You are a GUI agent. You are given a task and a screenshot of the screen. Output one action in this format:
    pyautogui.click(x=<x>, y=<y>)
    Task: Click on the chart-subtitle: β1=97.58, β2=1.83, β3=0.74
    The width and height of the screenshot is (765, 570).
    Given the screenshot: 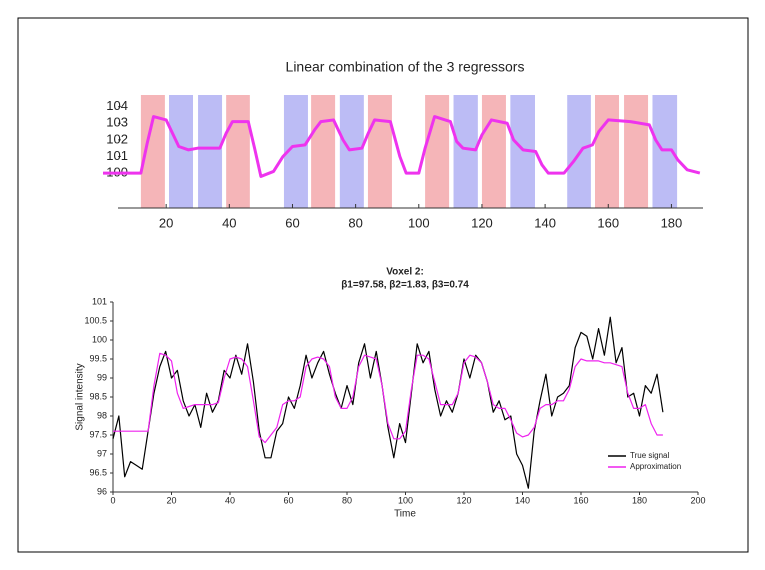 What is the action you would take?
    pyautogui.click(x=405, y=285)
    